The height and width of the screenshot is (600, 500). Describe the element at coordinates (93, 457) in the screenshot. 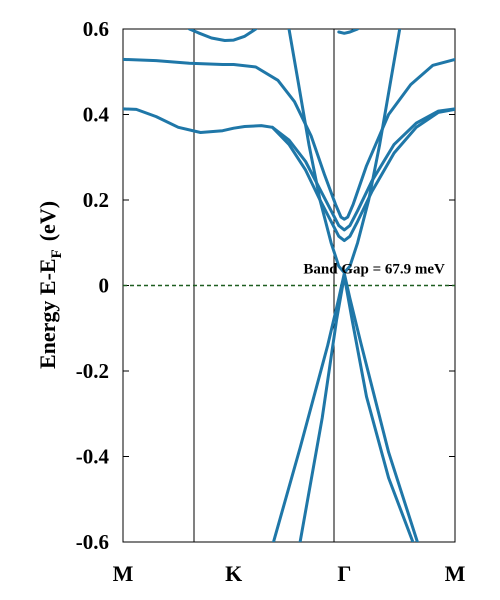

I see `y-tick-label: -0.4` at that location.